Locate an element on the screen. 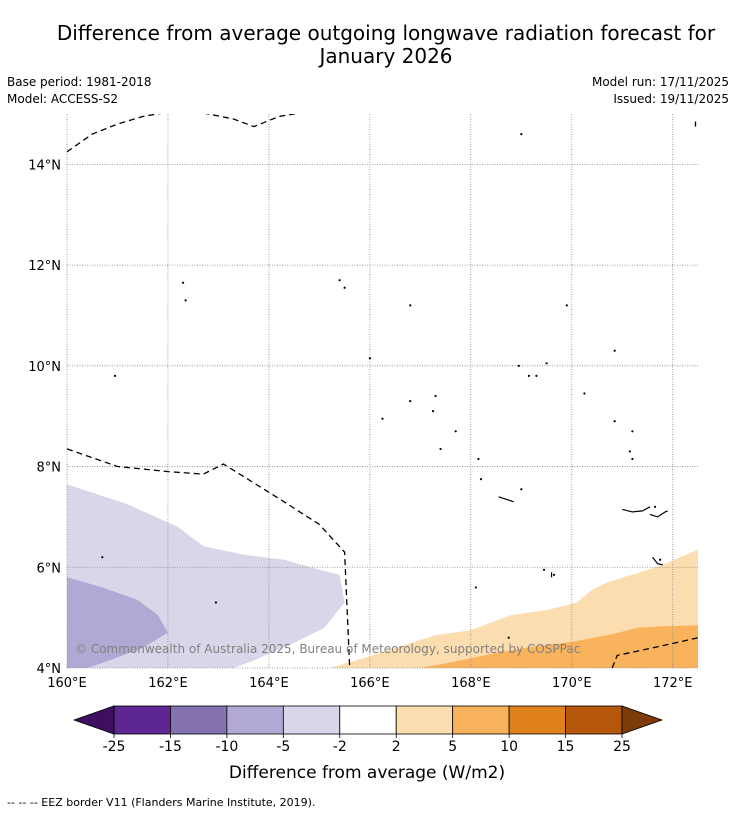  colorbar-tick-label: -25 is located at coordinates (114, 747).